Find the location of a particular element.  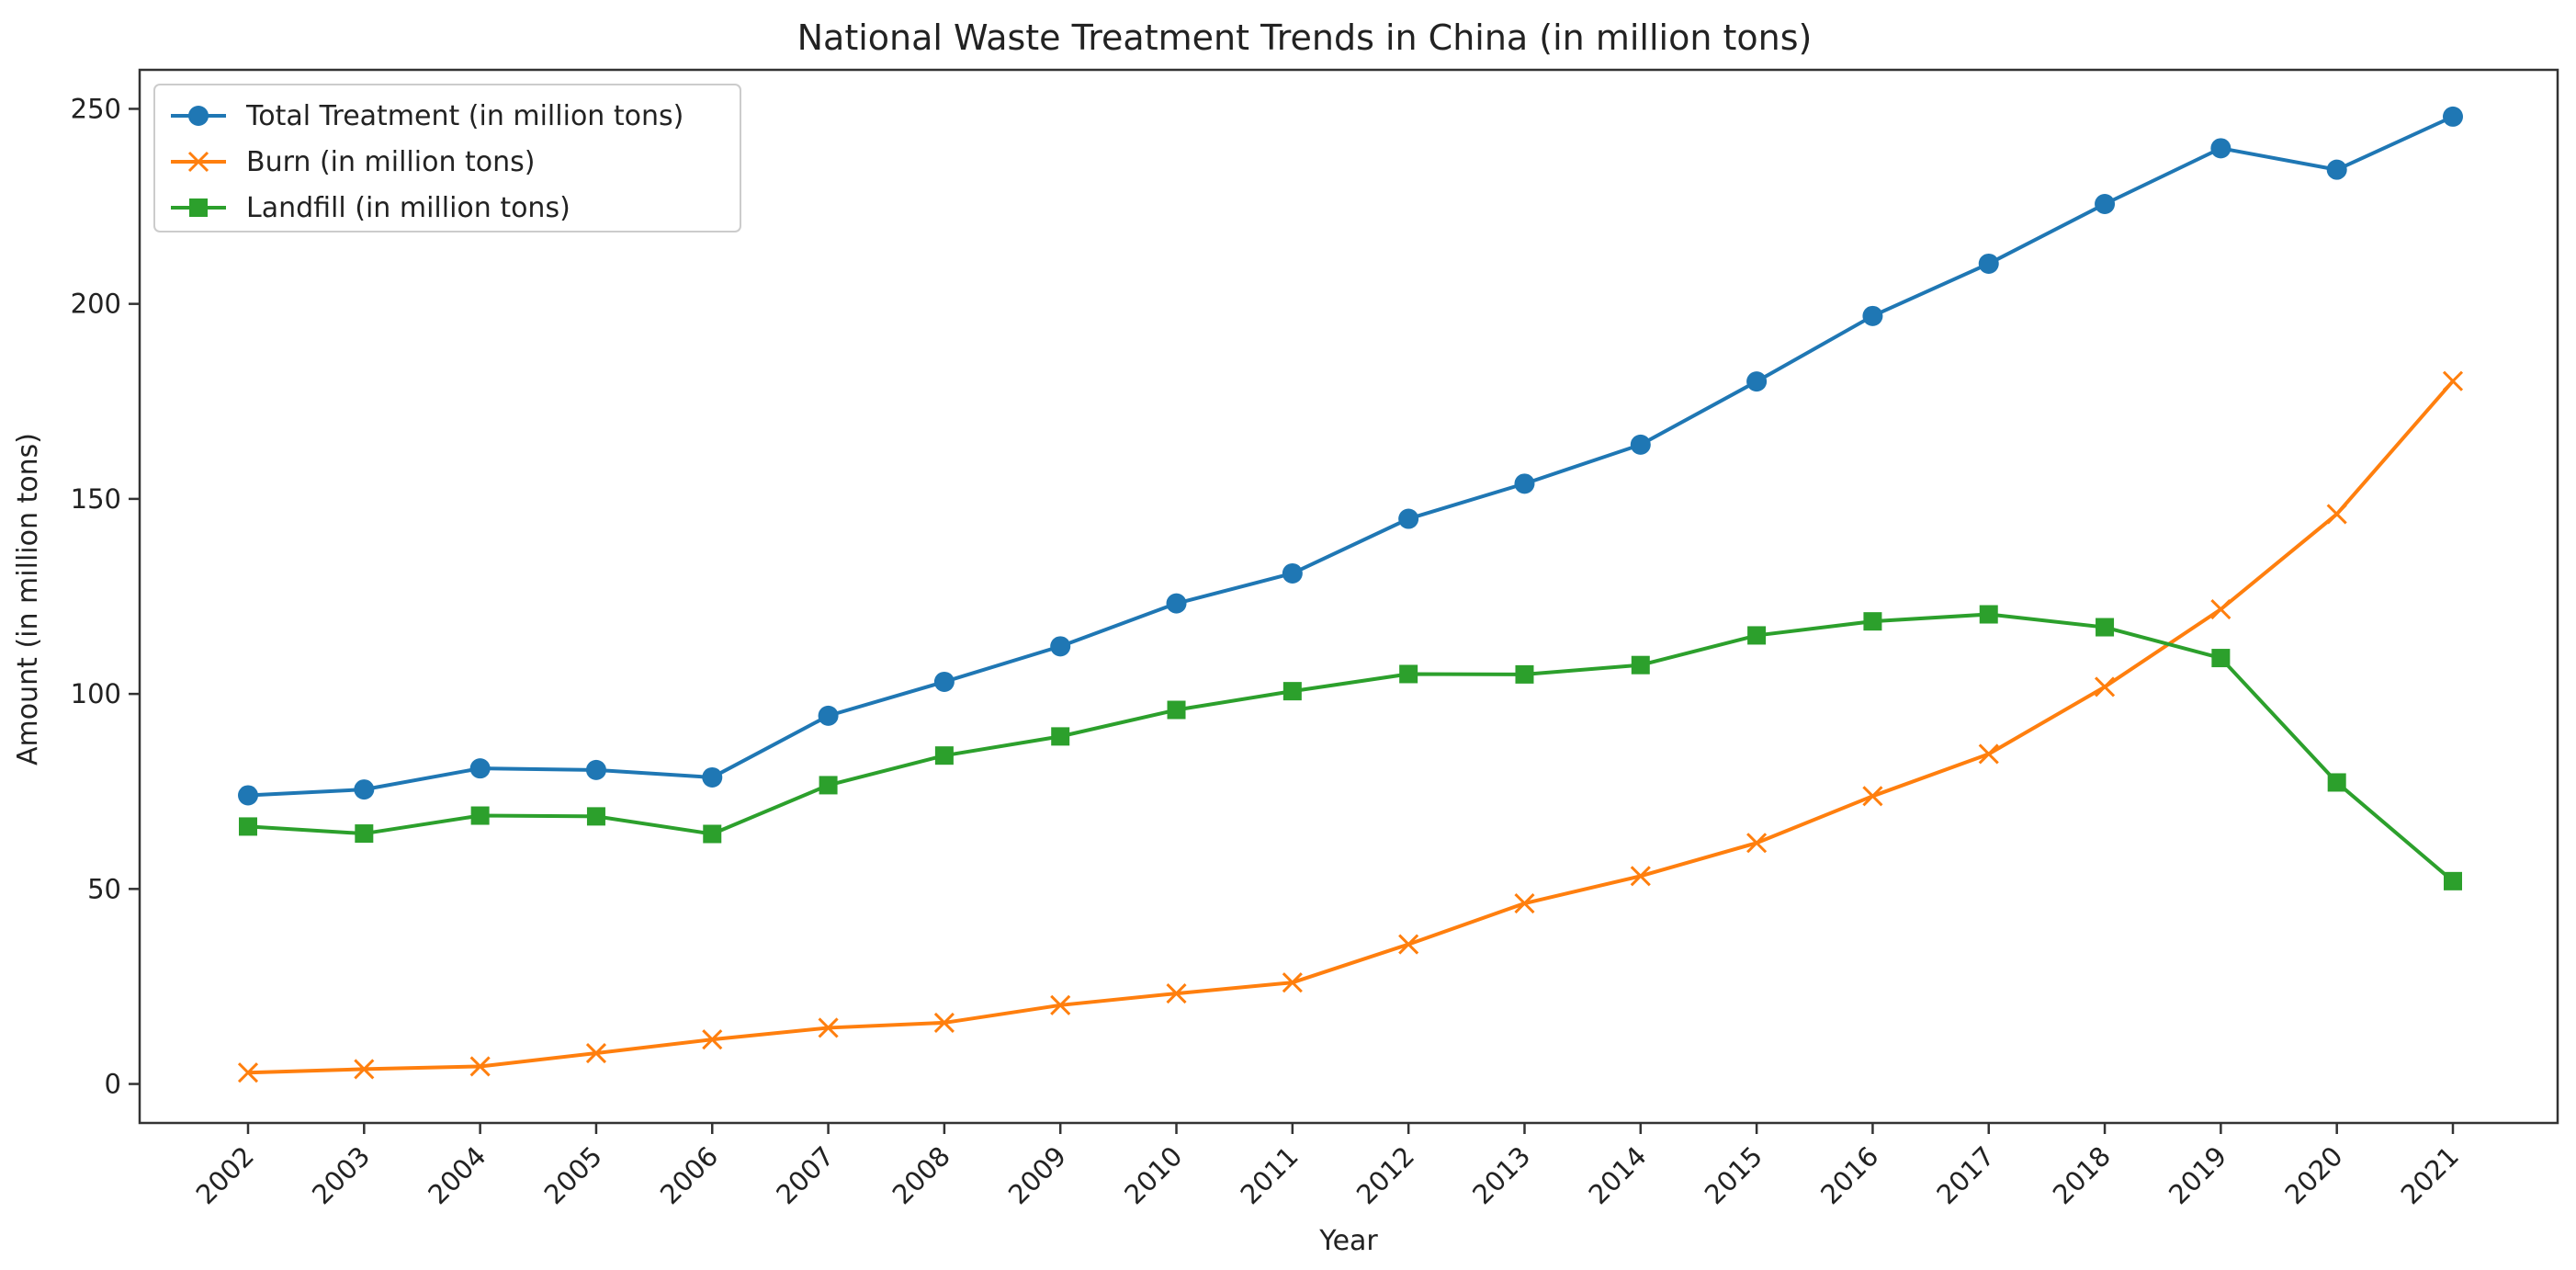

legend-label: Landfill (in million tons) is located at coordinates (408, 208).